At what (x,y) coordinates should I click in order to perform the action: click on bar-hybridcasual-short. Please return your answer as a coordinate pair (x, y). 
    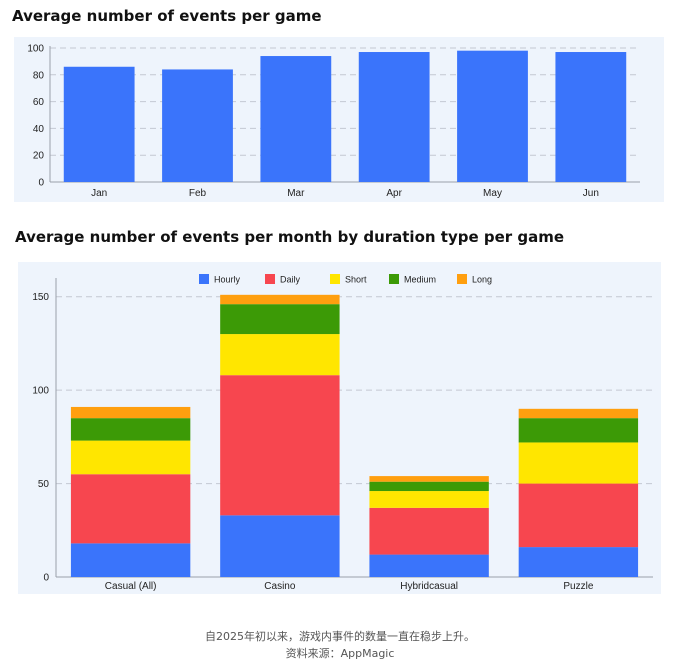
    Looking at the image, I should click on (429, 499).